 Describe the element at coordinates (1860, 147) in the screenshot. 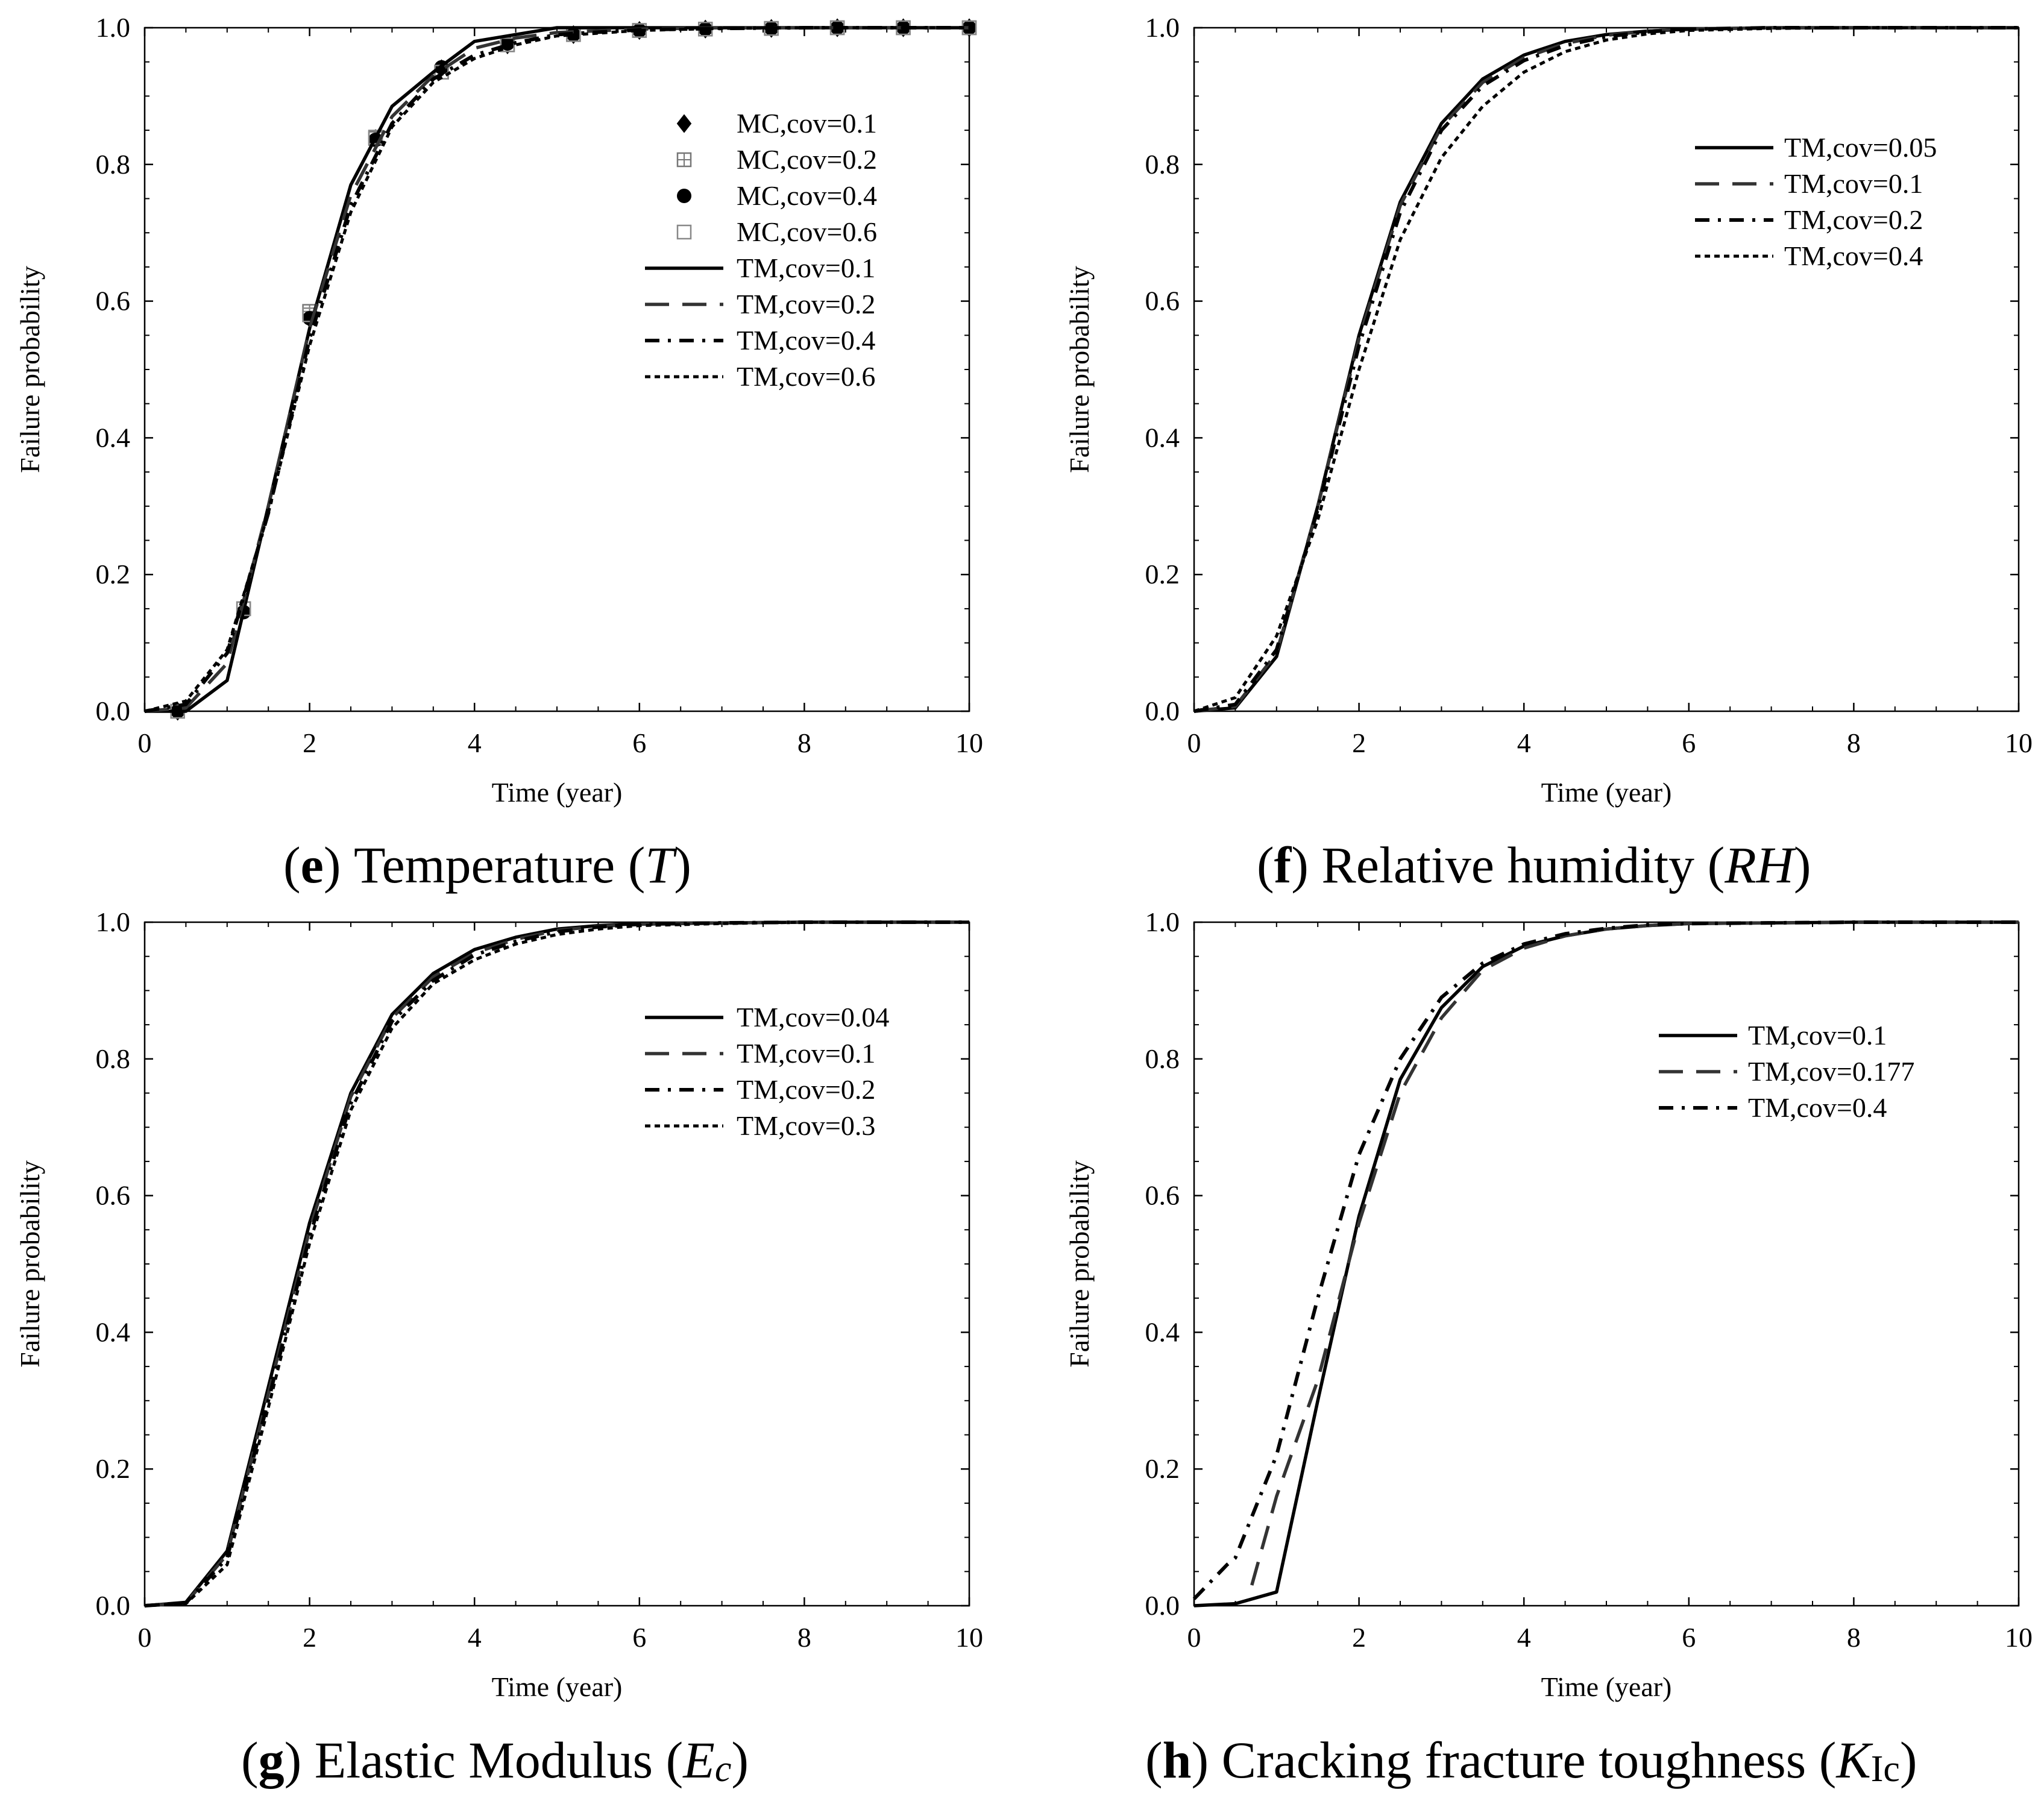

I see `legend-tm-cov-0-05-label: TM,cov=0.05` at that location.